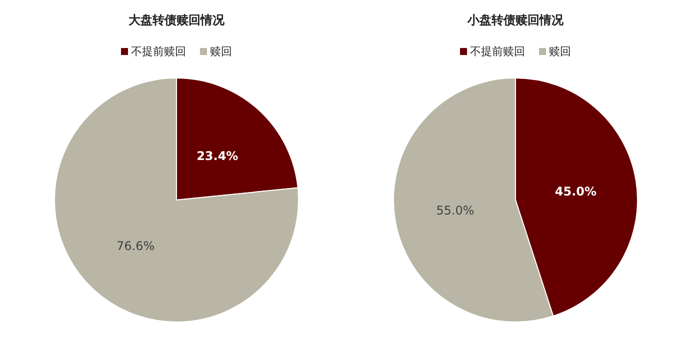 The height and width of the screenshot is (340, 678). I want to click on chart-title: 小盘转债赎回情况, so click(515, 20).